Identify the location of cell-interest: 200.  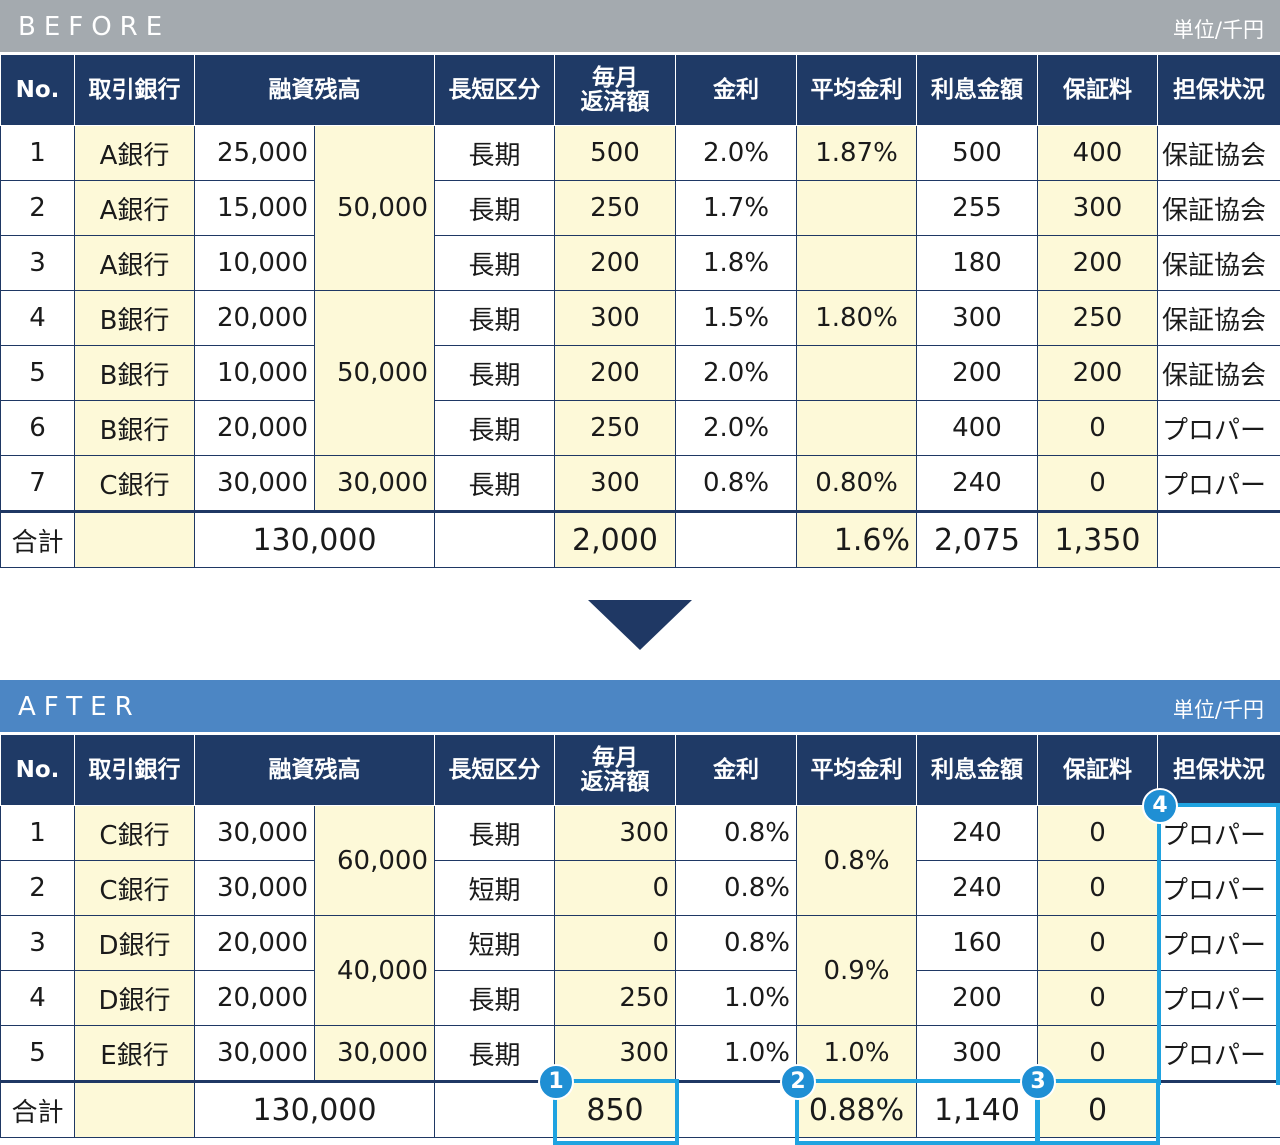
(977, 373).